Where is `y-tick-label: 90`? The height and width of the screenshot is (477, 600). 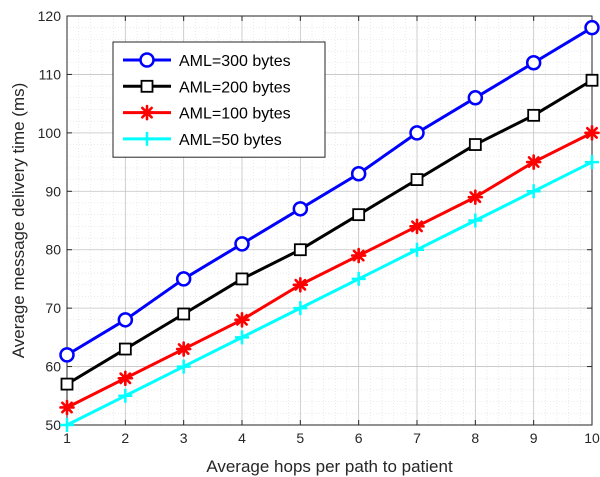 y-tick-label: 90 is located at coordinates (53, 191).